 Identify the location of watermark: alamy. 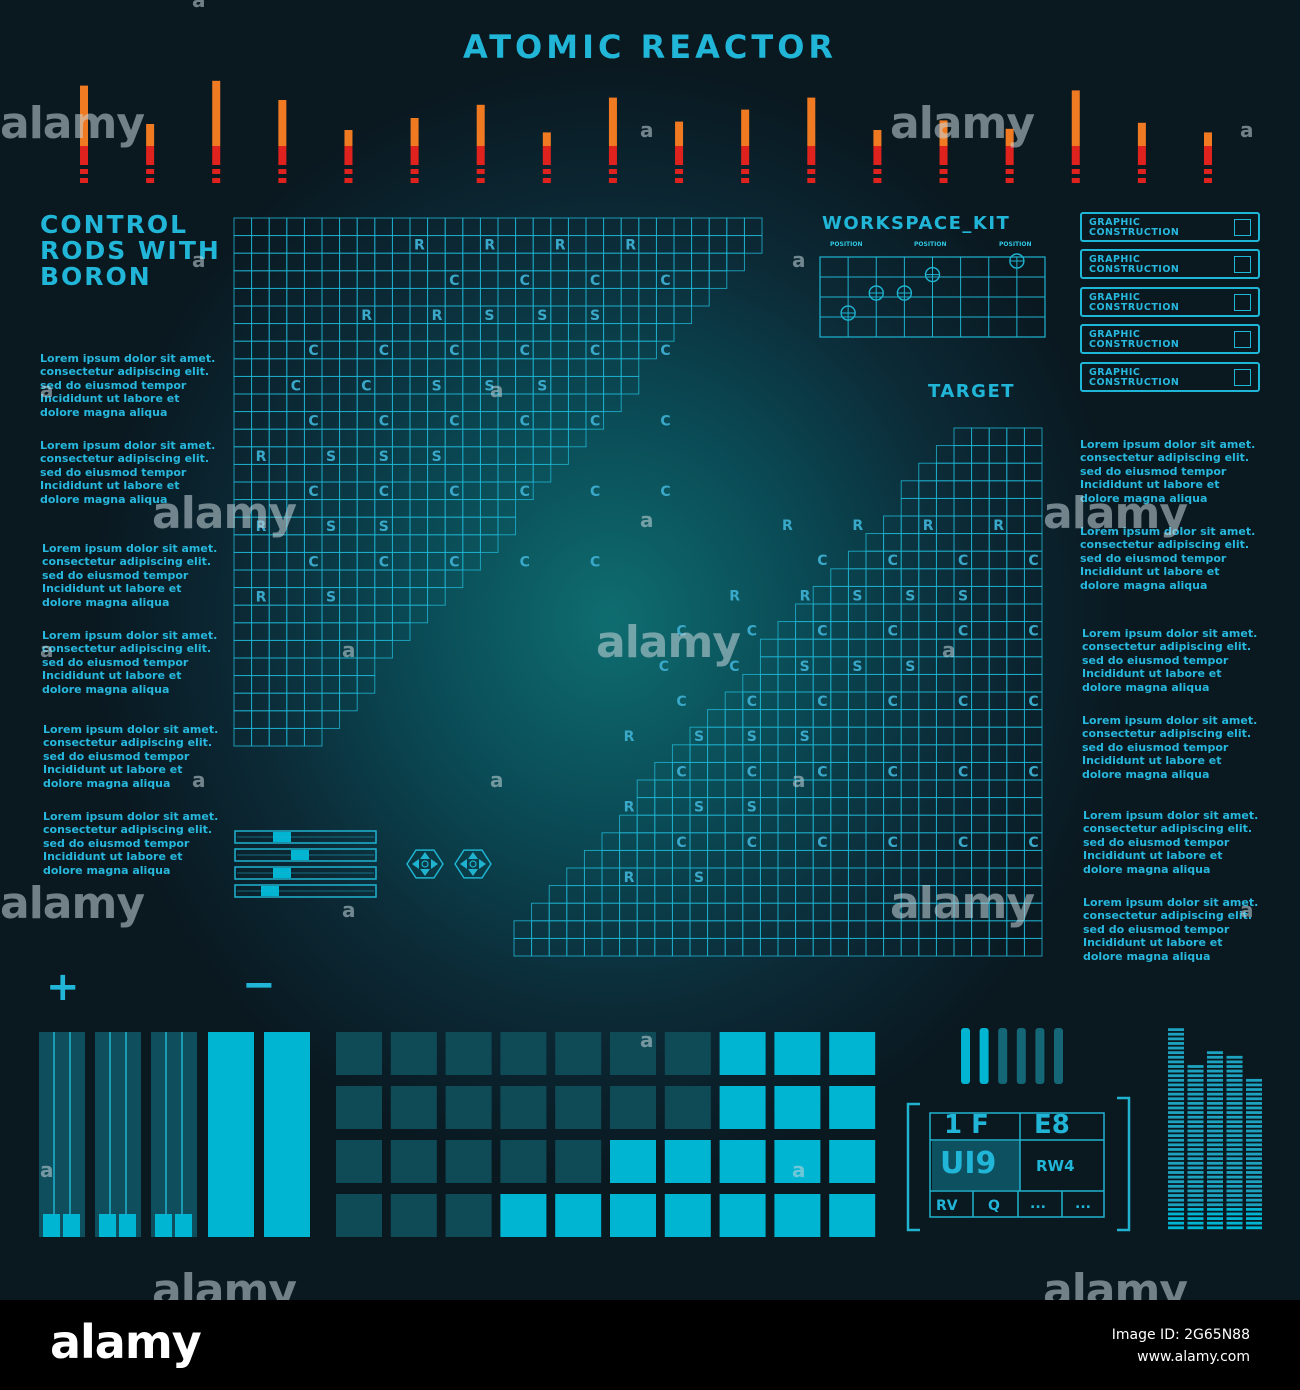
(1115, 513).